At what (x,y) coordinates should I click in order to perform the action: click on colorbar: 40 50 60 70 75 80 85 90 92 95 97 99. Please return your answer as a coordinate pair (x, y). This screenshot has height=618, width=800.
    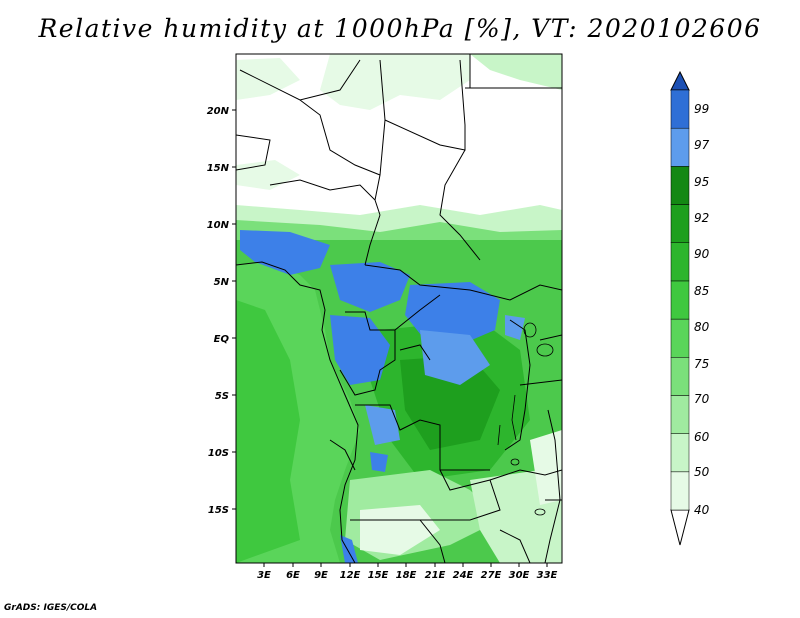
    Looking at the image, I should click on (690, 308).